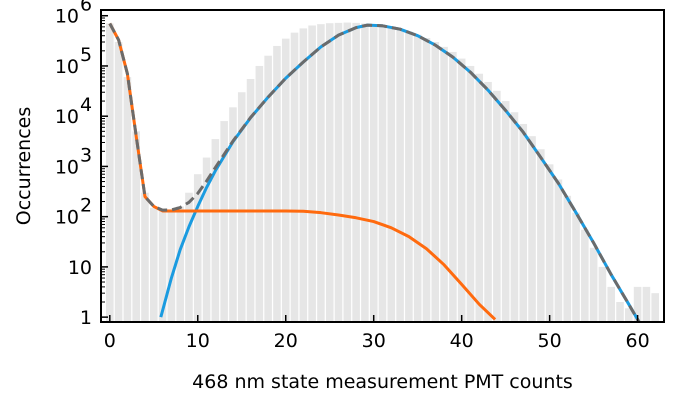 The width and height of the screenshot is (674, 396). Describe the element at coordinates (638, 341) in the screenshot. I see `x-tick-label: 60` at that location.